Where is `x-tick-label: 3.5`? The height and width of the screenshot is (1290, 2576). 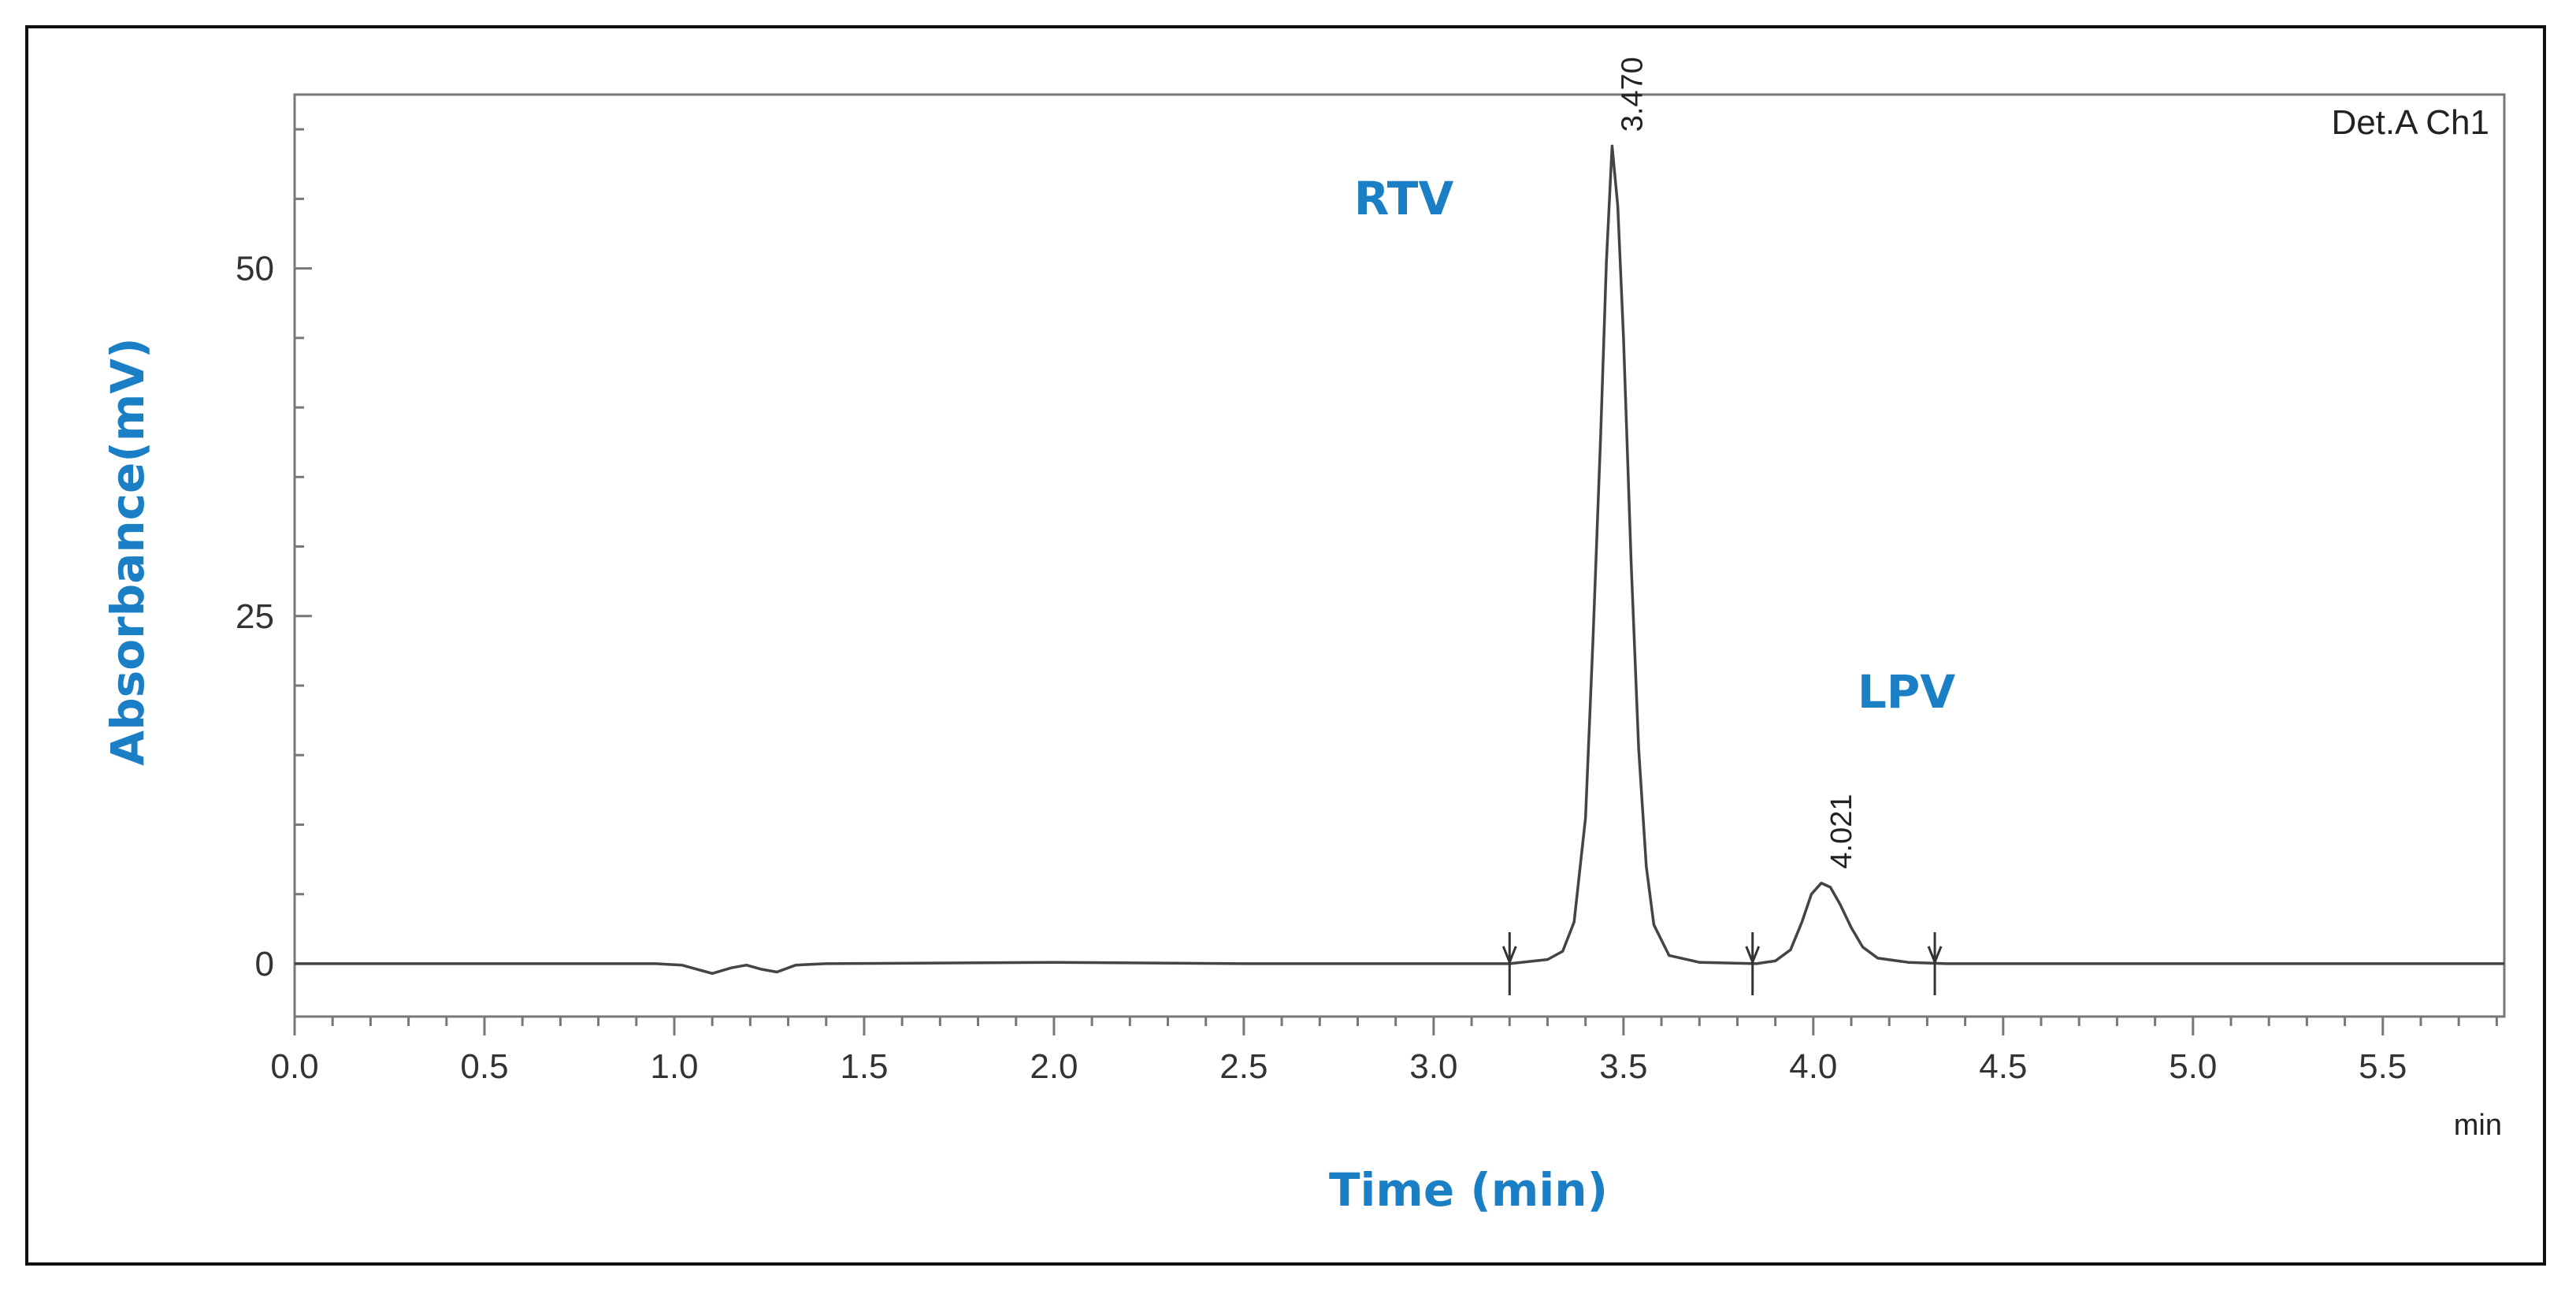
x-tick-label: 3.5 is located at coordinates (1623, 1066).